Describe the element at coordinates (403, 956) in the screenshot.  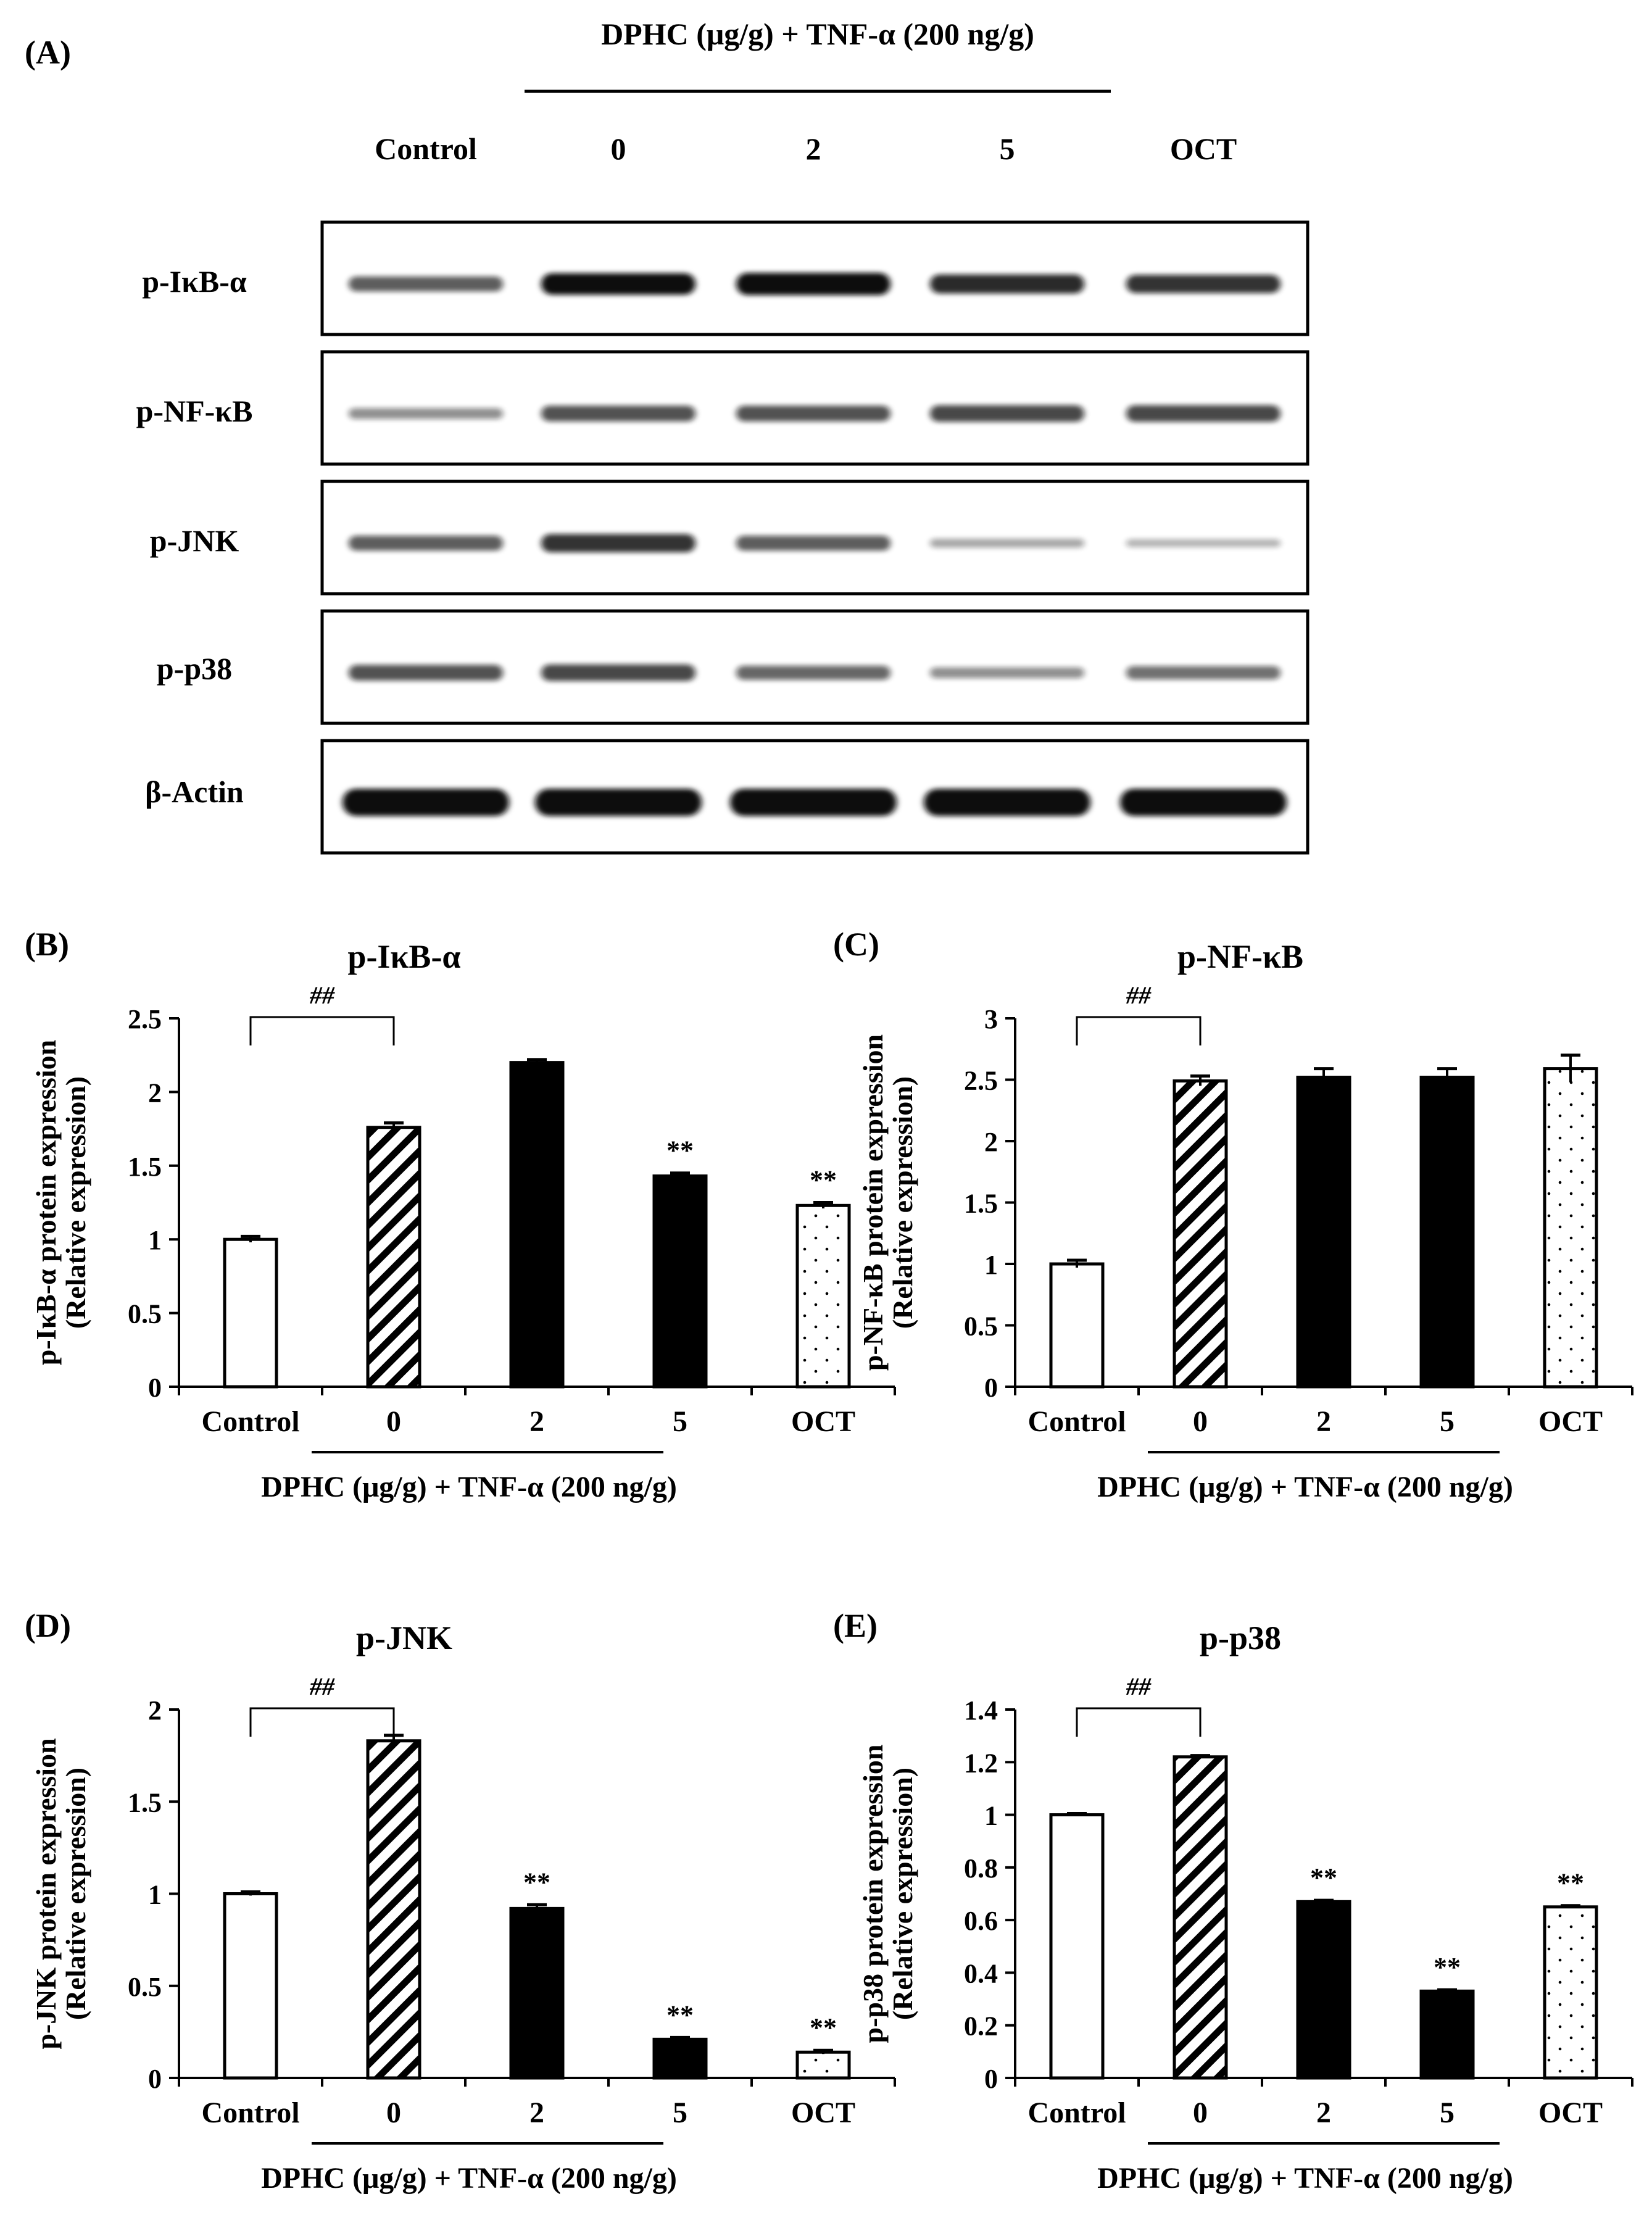
I see `chart-title: p-IκB-α` at that location.